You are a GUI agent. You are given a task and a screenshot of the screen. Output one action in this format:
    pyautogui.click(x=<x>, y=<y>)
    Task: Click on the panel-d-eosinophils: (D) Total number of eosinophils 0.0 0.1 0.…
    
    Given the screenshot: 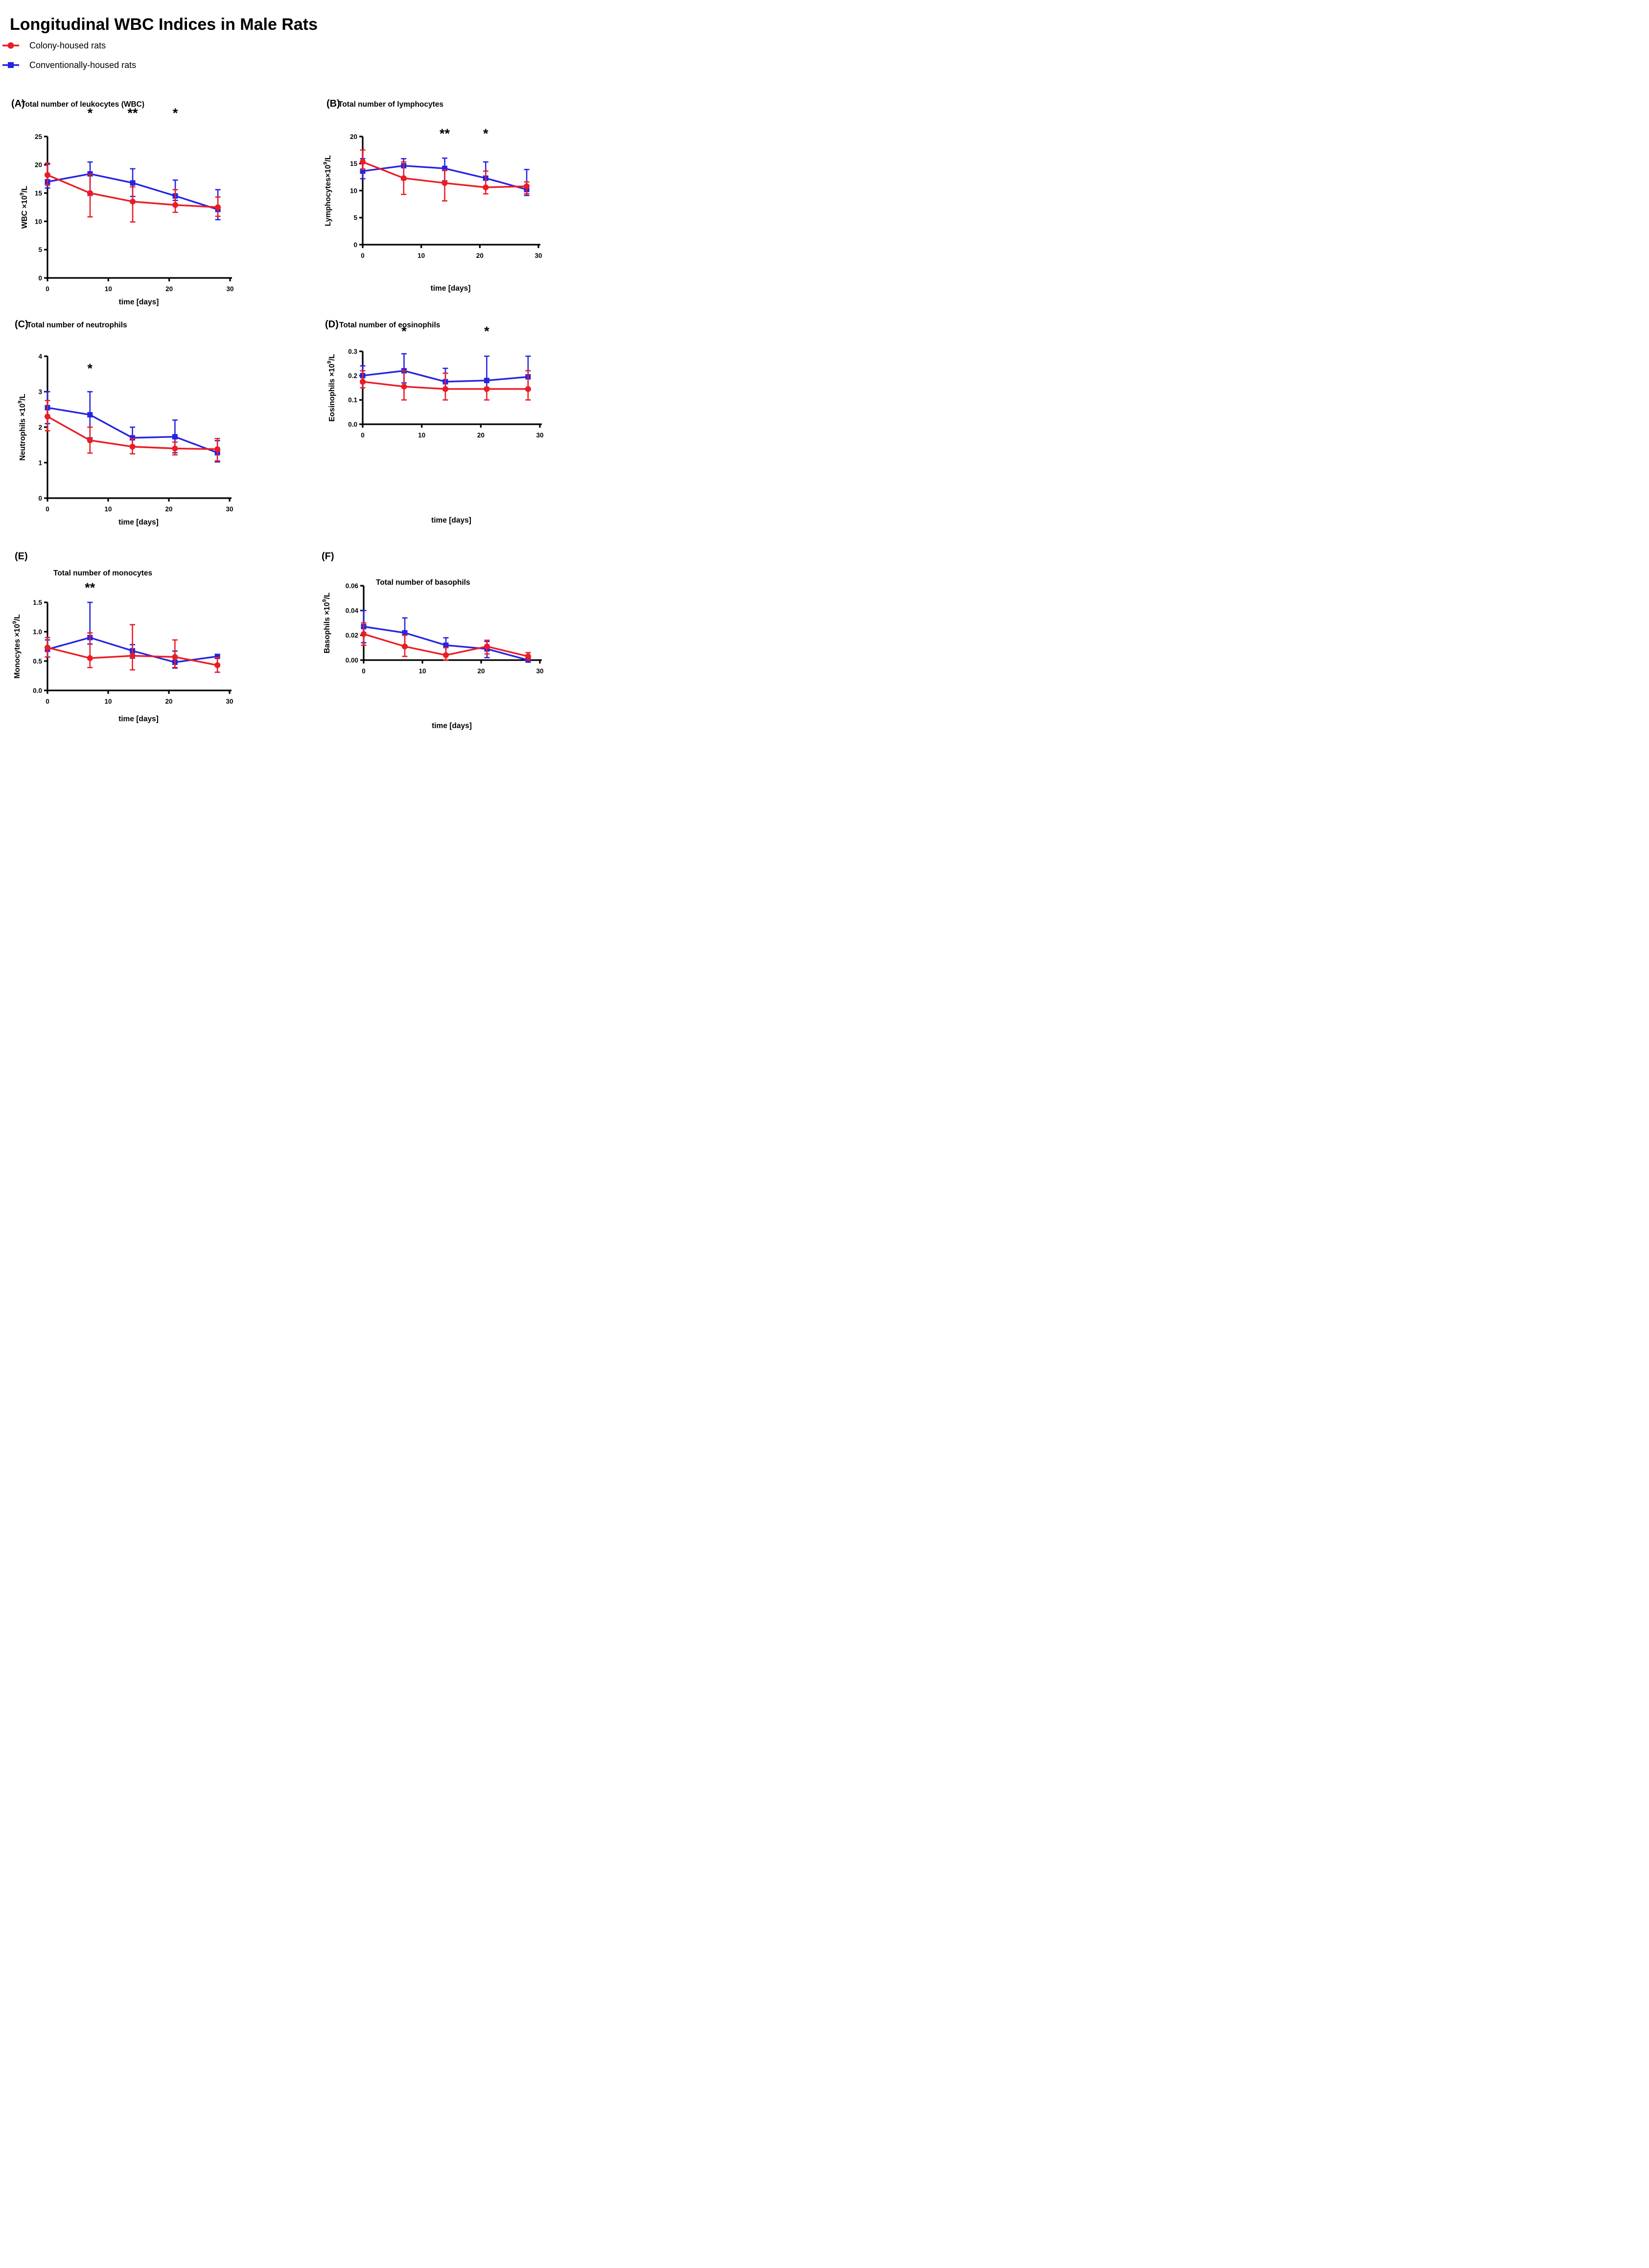 What is the action you would take?
    pyautogui.click(x=435, y=427)
    